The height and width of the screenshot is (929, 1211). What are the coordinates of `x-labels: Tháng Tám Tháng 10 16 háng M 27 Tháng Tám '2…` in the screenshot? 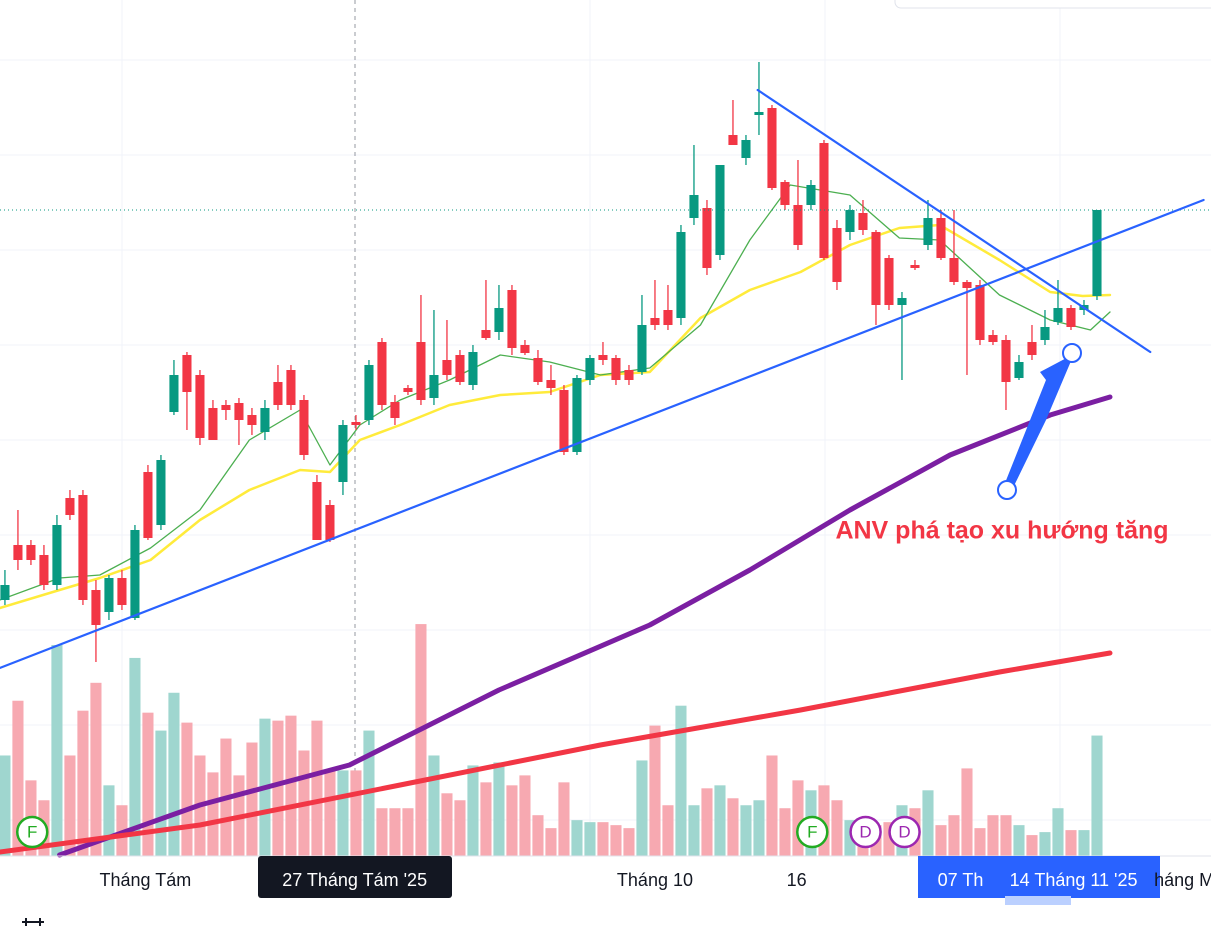 It's located at (655, 880).